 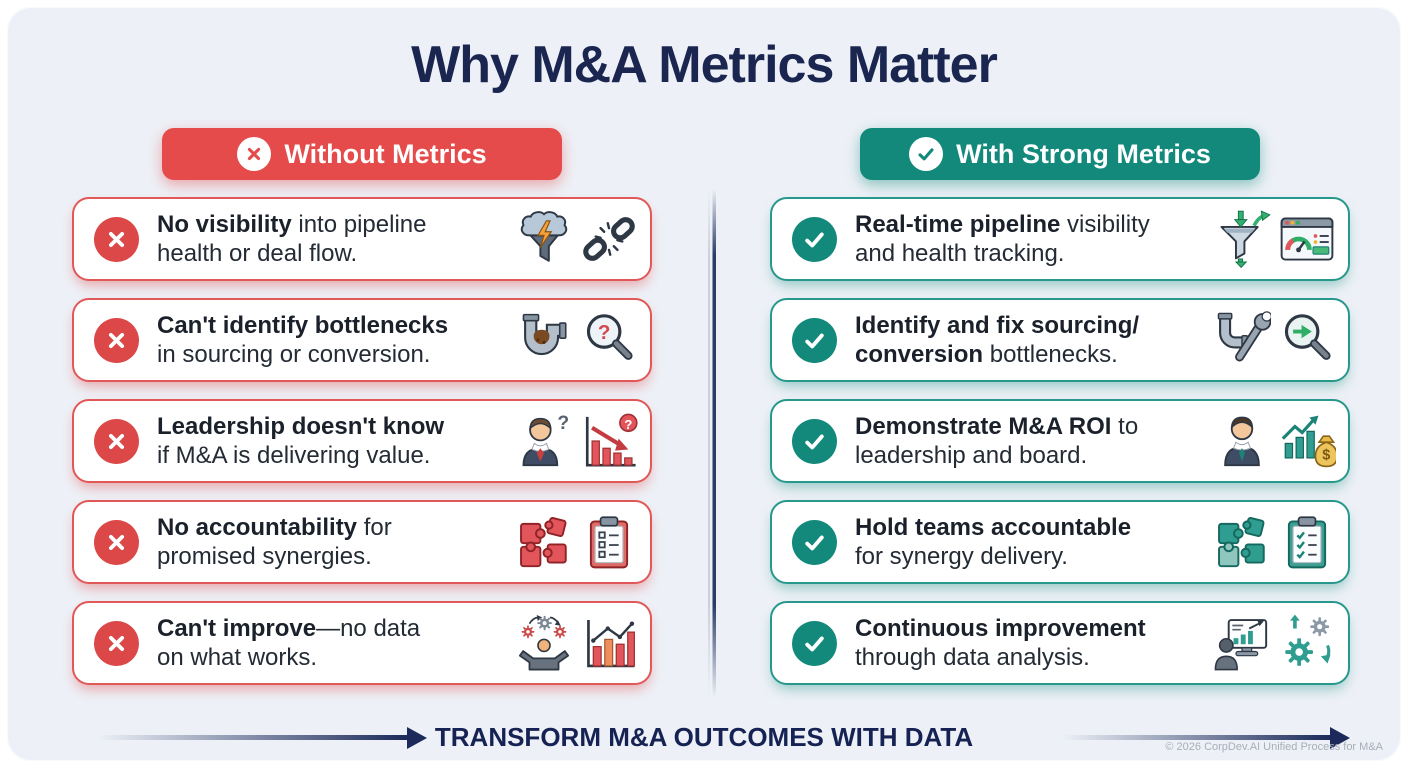 What do you see at coordinates (262, 737) in the screenshot?
I see `footer-arrow-left-icon` at bounding box center [262, 737].